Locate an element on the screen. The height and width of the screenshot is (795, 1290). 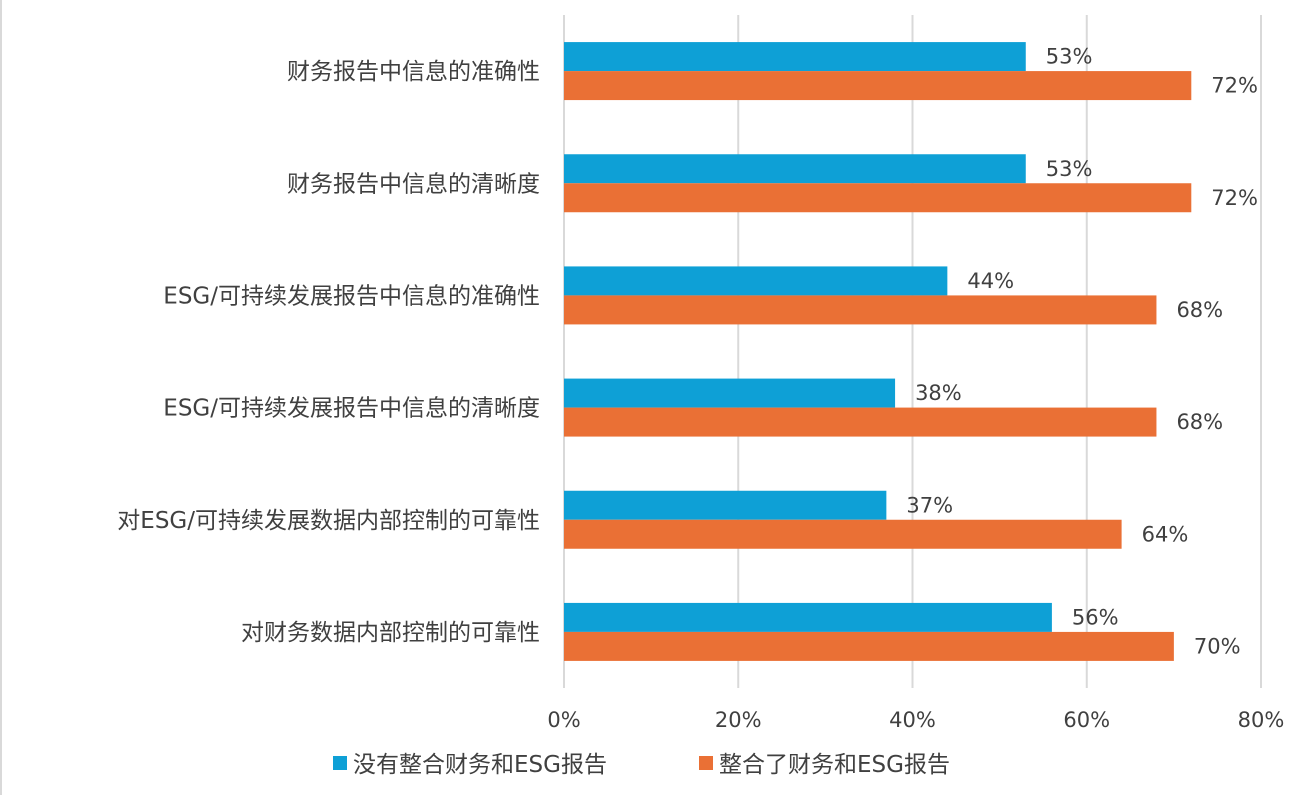
category-label: ESG/可持续发展报告中信息的准确性 is located at coordinates (351, 296).